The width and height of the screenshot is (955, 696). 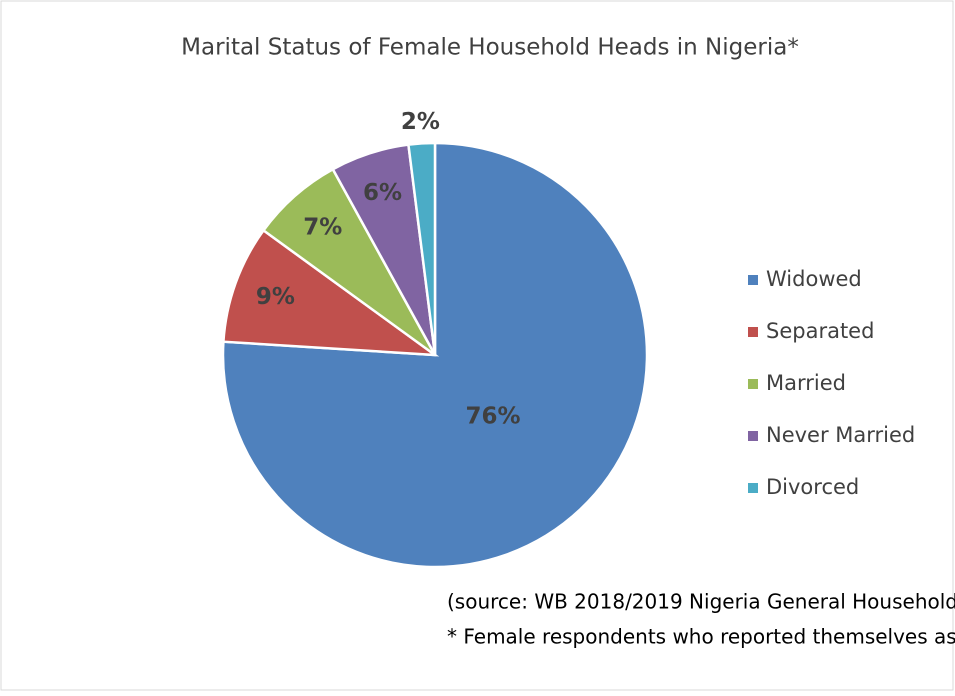 What do you see at coordinates (382, 193) in the screenshot?
I see `data-label: 6%` at bounding box center [382, 193].